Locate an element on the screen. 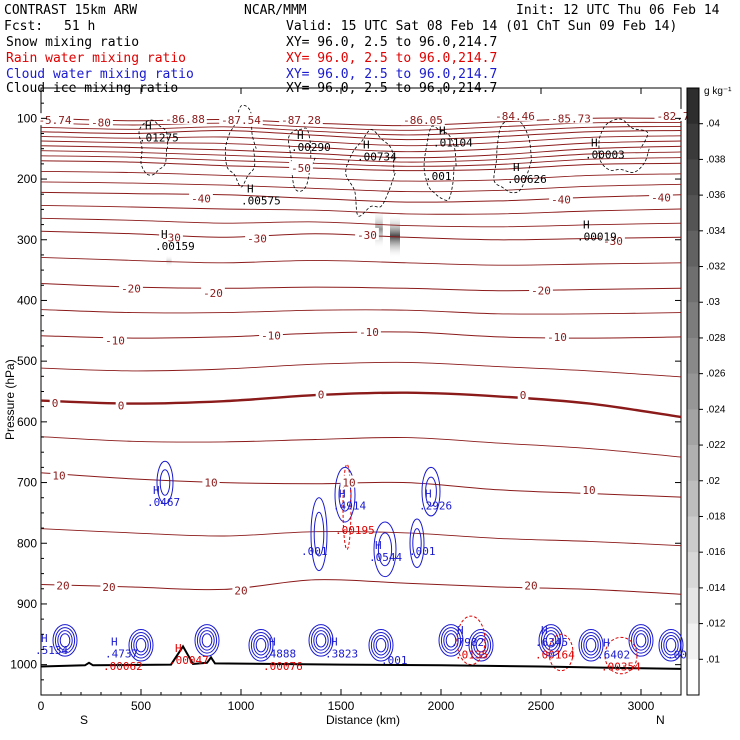 The height and width of the screenshot is (740, 740). maximum-value: .6345 is located at coordinates (551, 642).